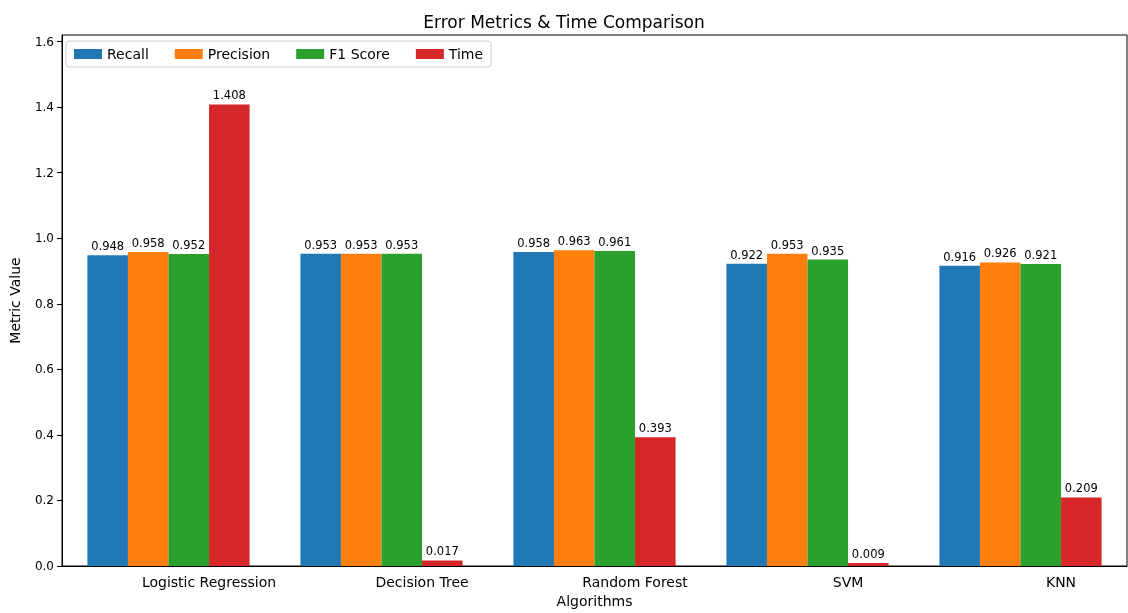 This screenshot has width=1128, height=613. What do you see at coordinates (655, 428) in the screenshot?
I see `data-label: 0.393` at bounding box center [655, 428].